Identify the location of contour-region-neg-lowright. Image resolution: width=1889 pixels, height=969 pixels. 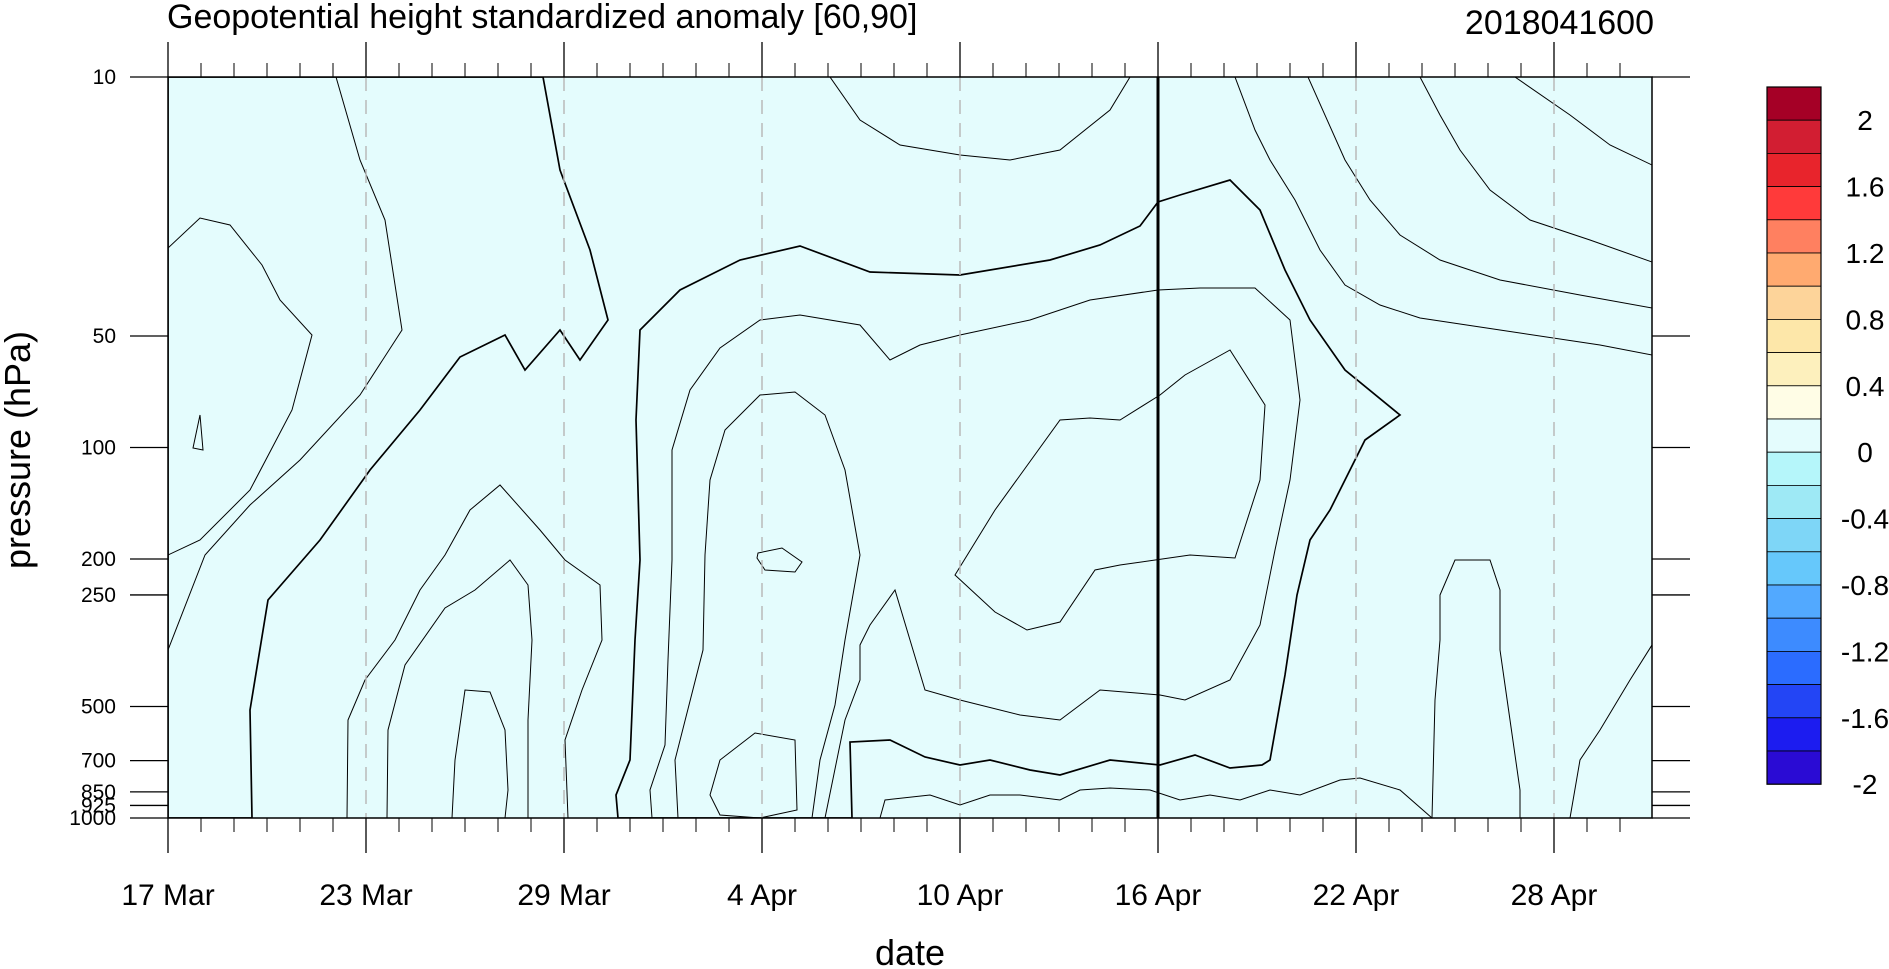
(1476, 688).